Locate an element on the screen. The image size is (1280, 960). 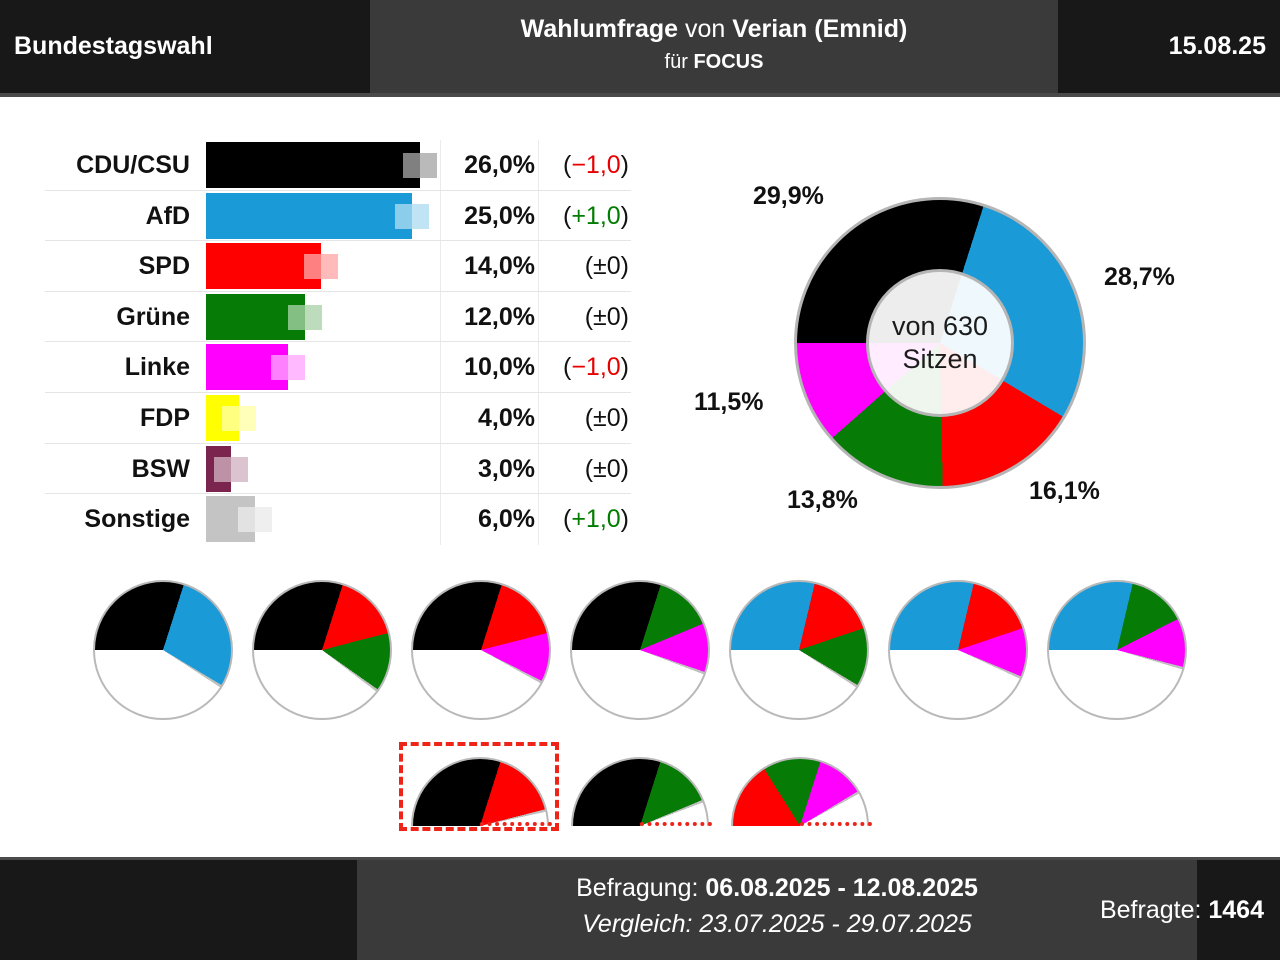
footer-divider is located at coordinates (640, 858).